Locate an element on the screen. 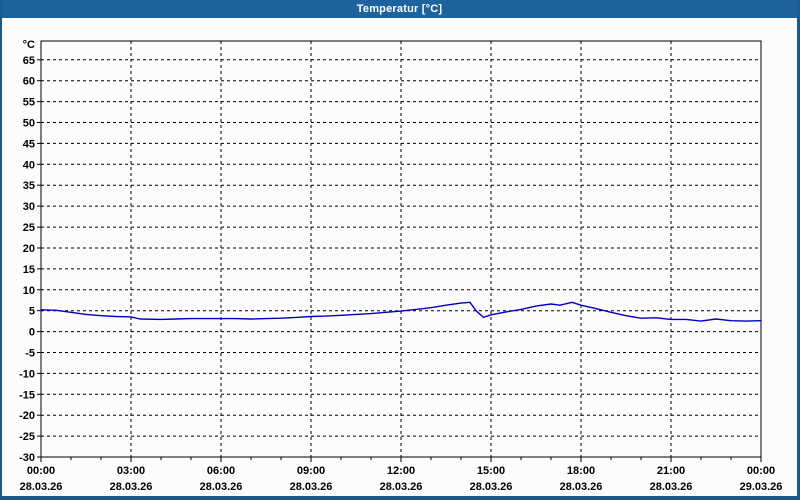  title-bar: Temperatur [°C] is located at coordinates (399, 9).